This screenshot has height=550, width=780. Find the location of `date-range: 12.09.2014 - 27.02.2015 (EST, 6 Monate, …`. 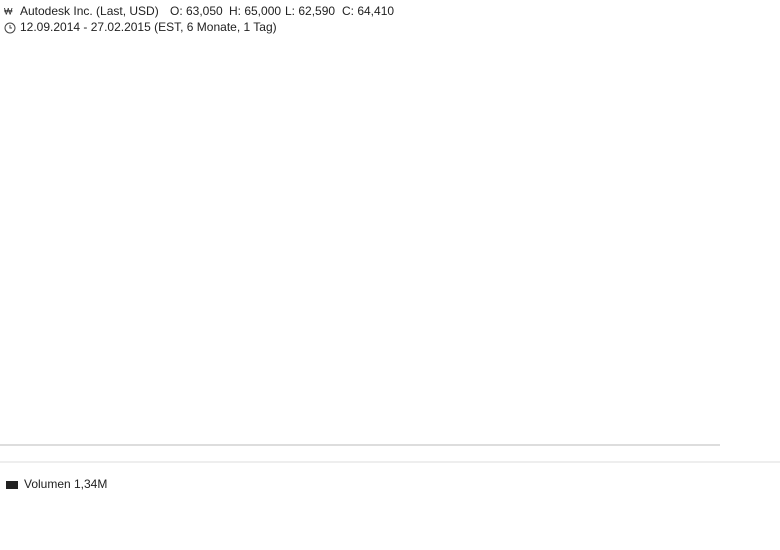

date-range: 12.09.2014 - 27.02.2015 (EST, 6 Monate, … is located at coordinates (148, 27).